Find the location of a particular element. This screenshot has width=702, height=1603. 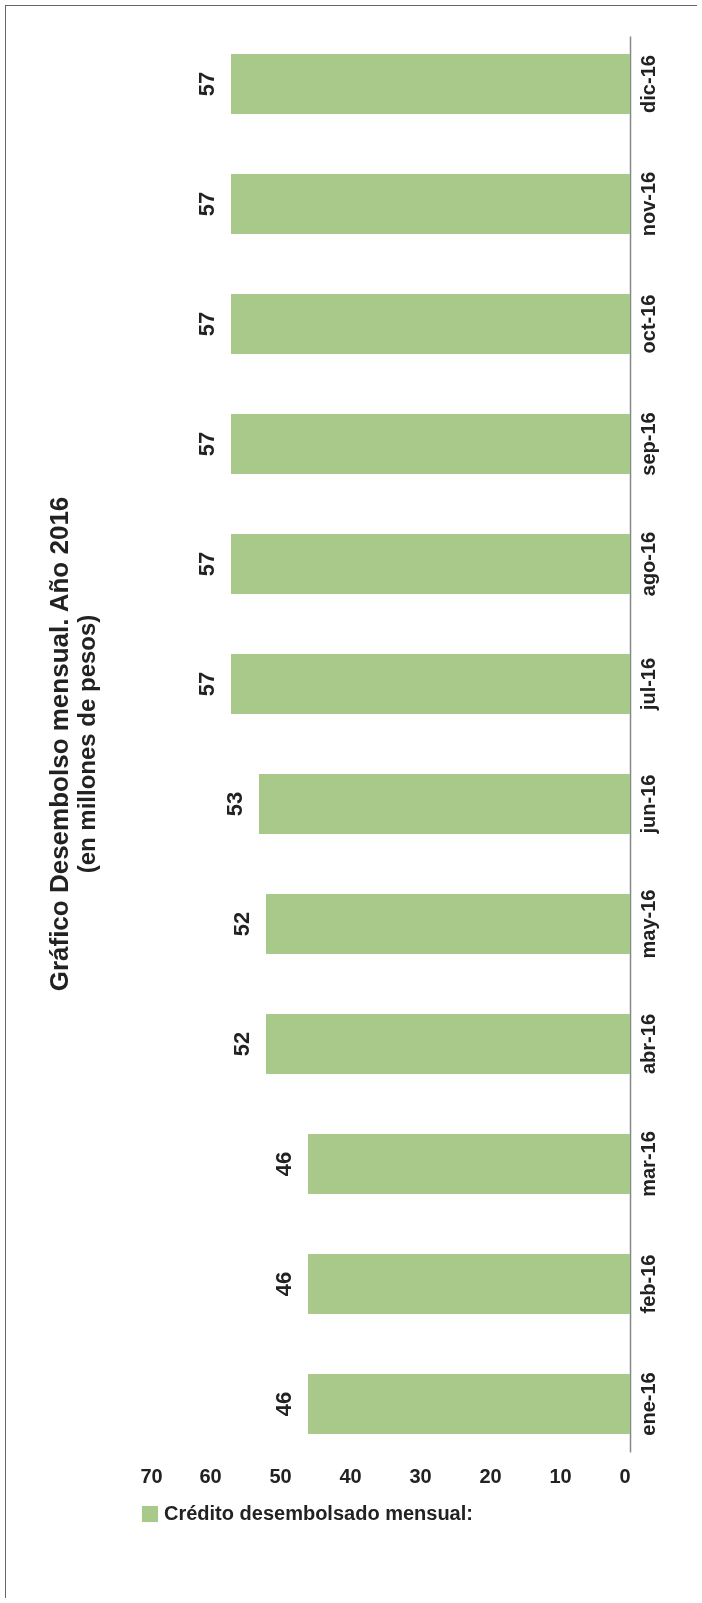

x-tick-label: 60 is located at coordinates (210, 1475).